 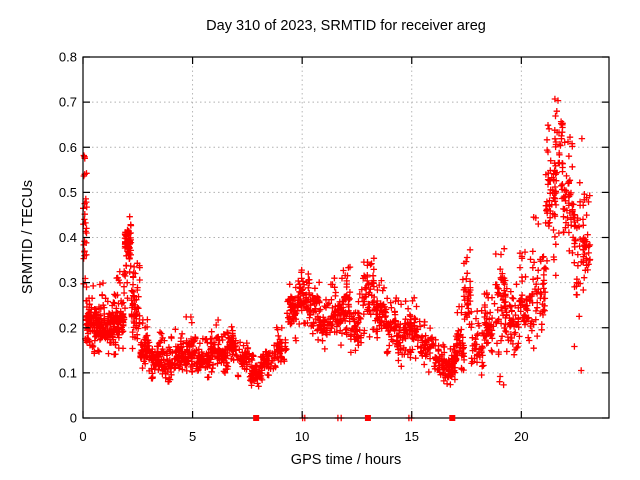 I want to click on y-tick-label: 0.5, so click(x=68, y=192).